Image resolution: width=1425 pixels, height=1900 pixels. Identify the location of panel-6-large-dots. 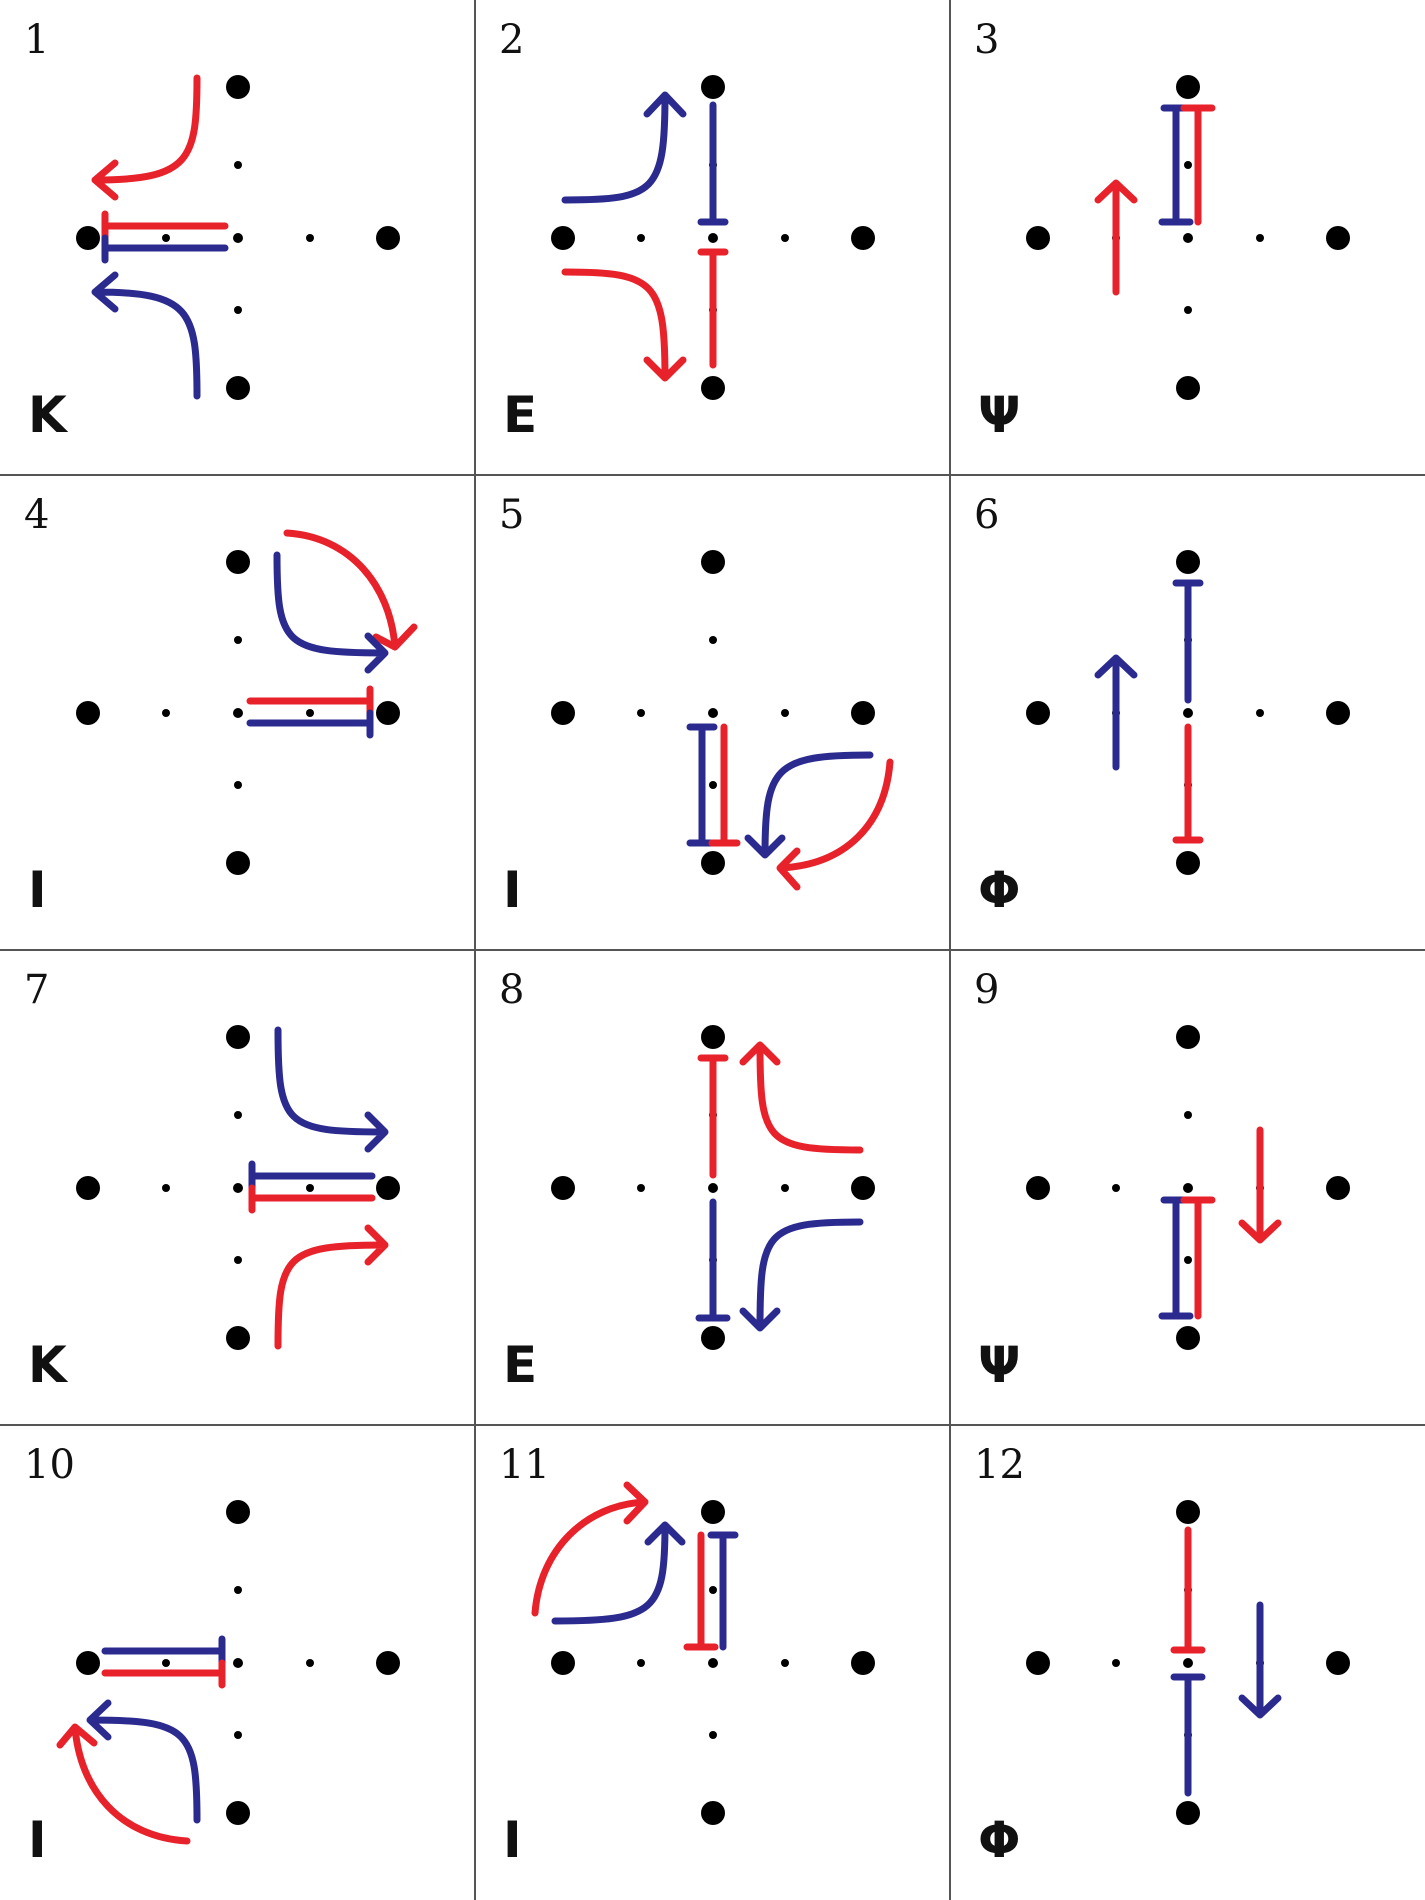
(1188, 712).